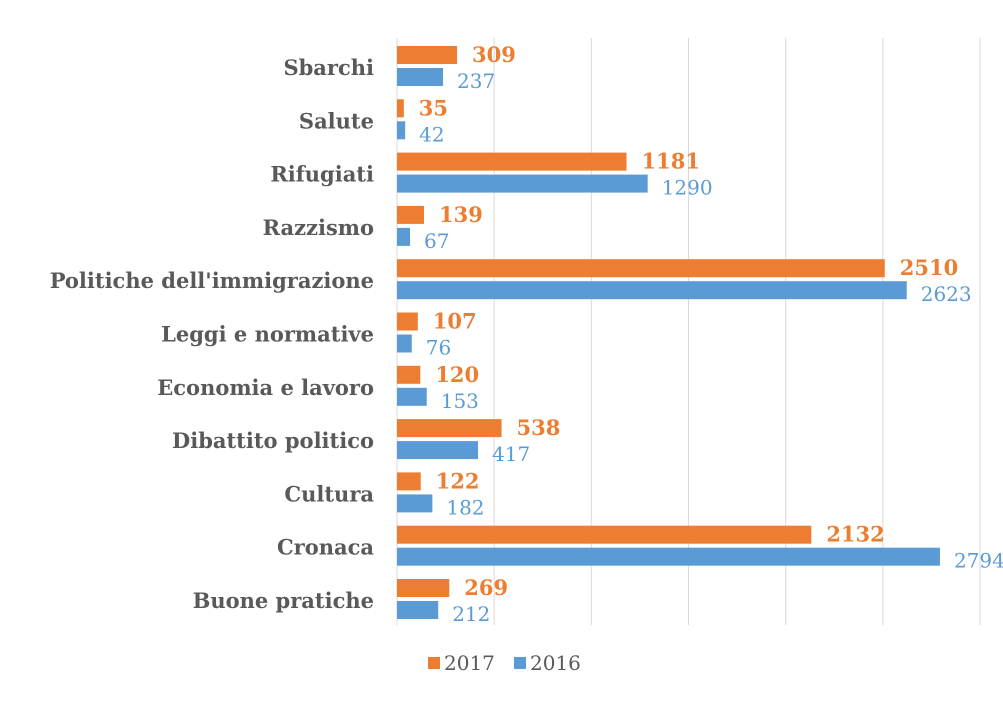  What do you see at coordinates (325, 547) in the screenshot?
I see `category-label: Cronaca` at bounding box center [325, 547].